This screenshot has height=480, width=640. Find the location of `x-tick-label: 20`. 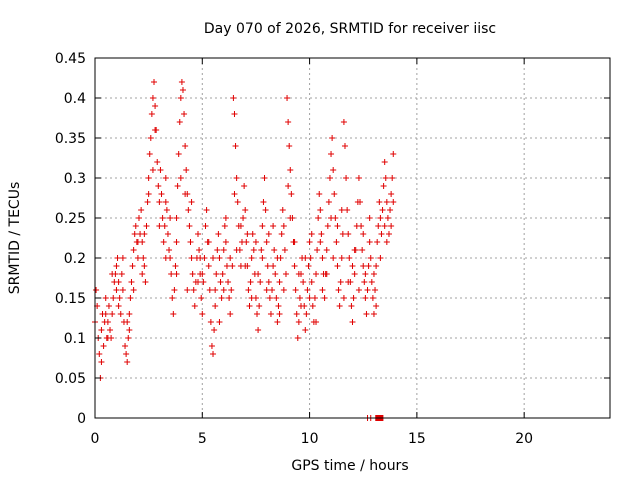

x-tick-label: 20 is located at coordinates (524, 439).